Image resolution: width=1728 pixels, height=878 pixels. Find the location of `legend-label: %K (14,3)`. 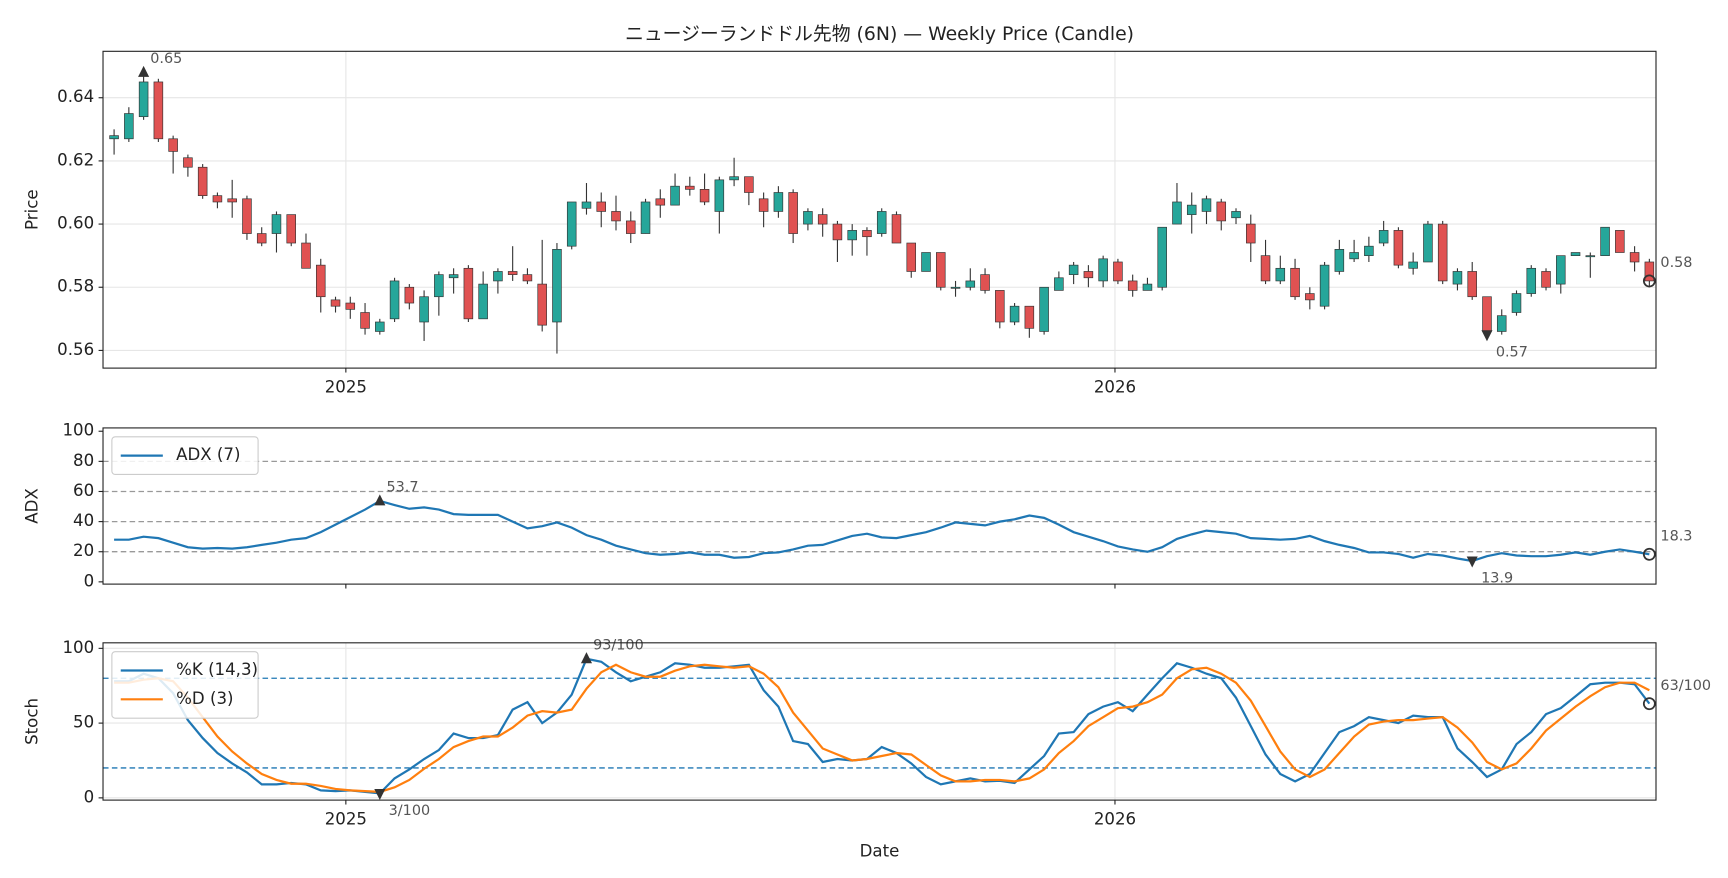

legend-label: %K (14,3) is located at coordinates (217, 669).